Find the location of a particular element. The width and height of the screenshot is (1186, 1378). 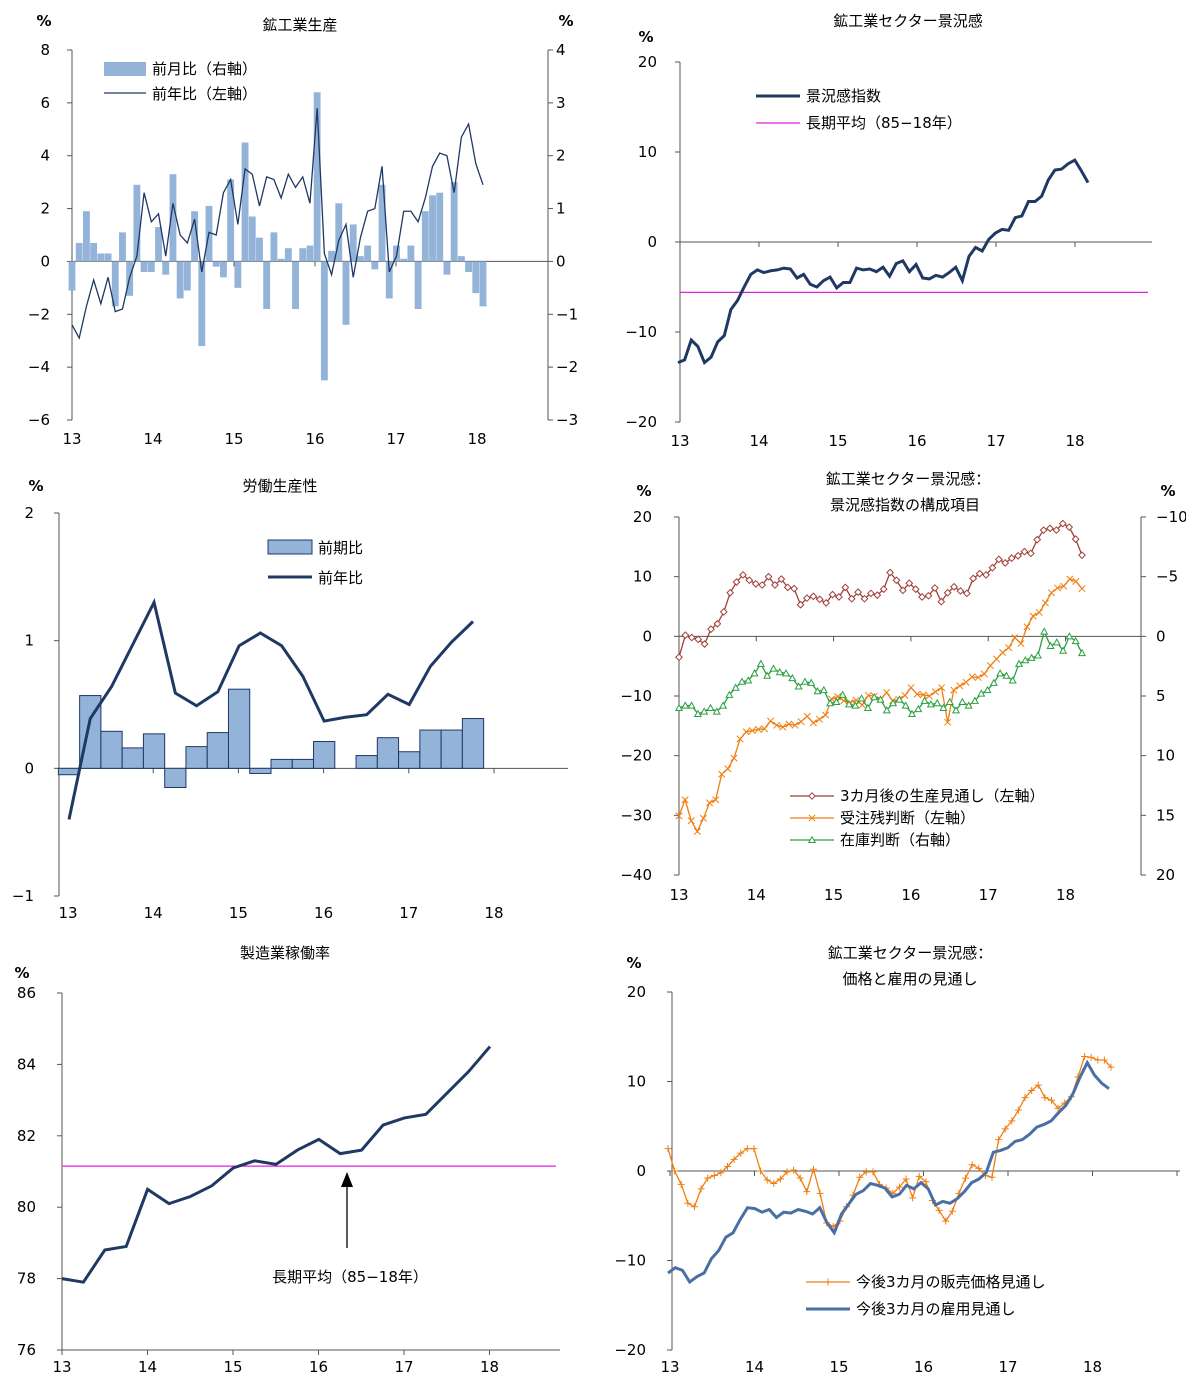

y-tick-label-left: −10 is located at coordinates (630, 1261).